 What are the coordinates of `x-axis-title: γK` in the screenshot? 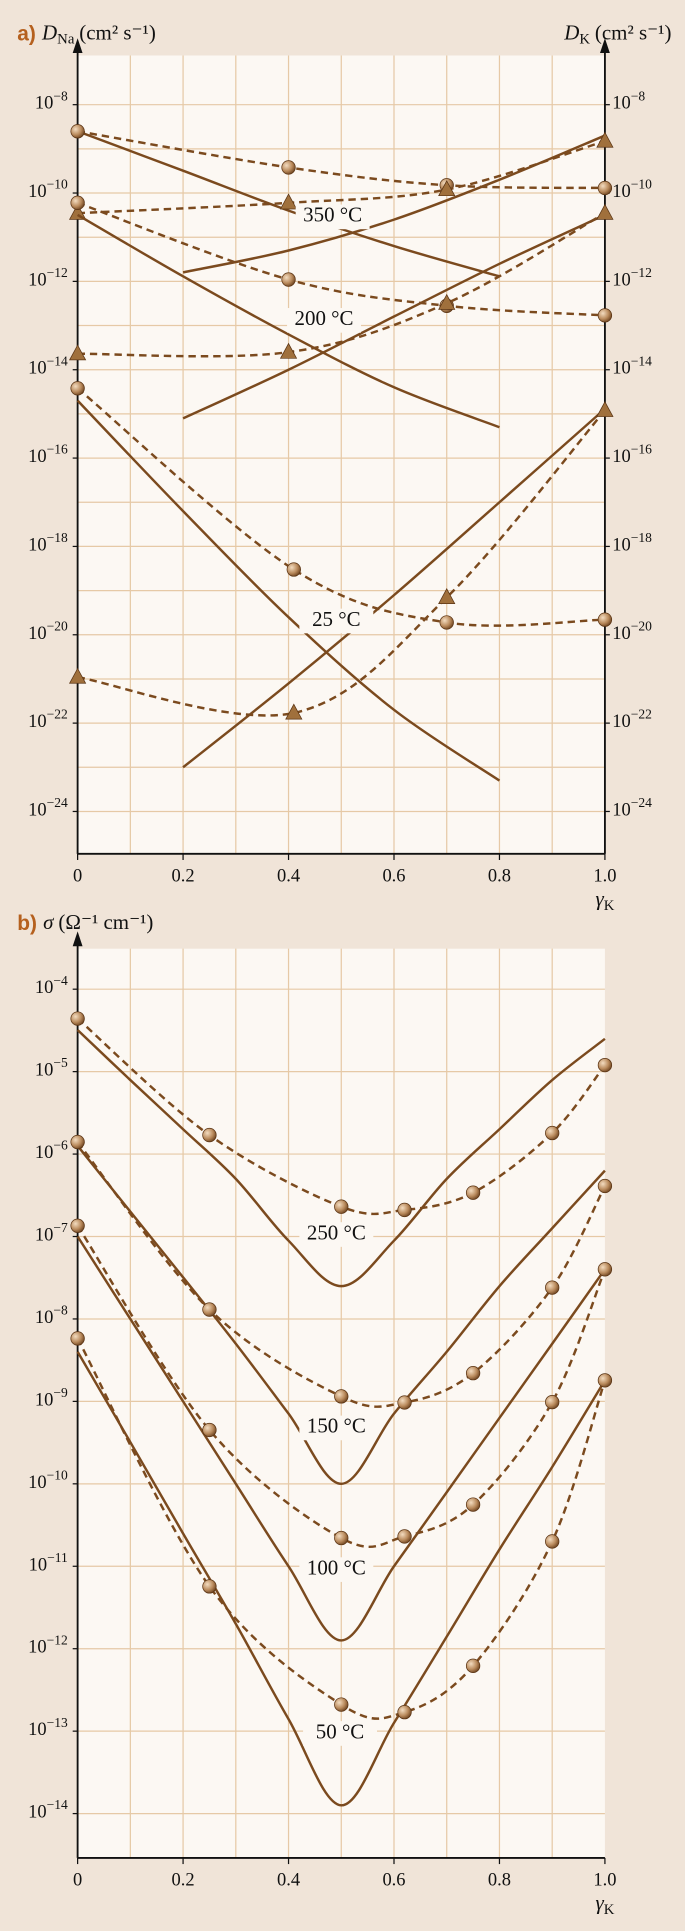 It's located at (604, 1905).